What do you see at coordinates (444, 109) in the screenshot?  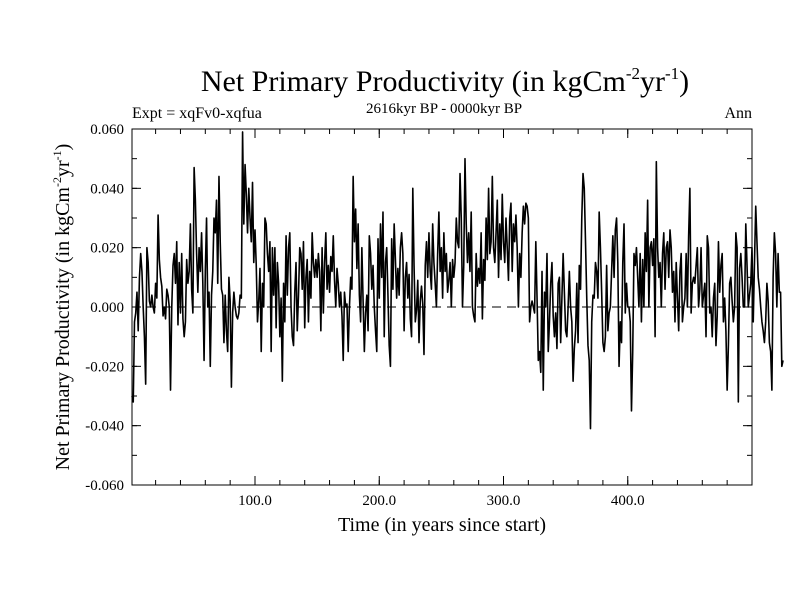 I see `period-label: 2616kyr BP - 0000kyr BP` at bounding box center [444, 109].